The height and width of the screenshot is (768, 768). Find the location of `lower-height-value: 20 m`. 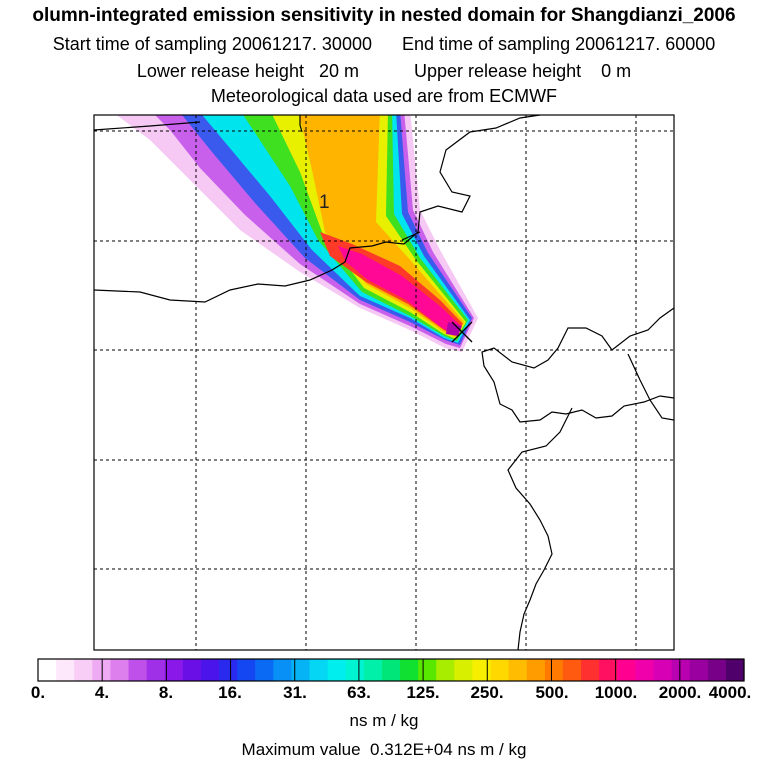

lower-height-value: 20 m is located at coordinates (338, 71).